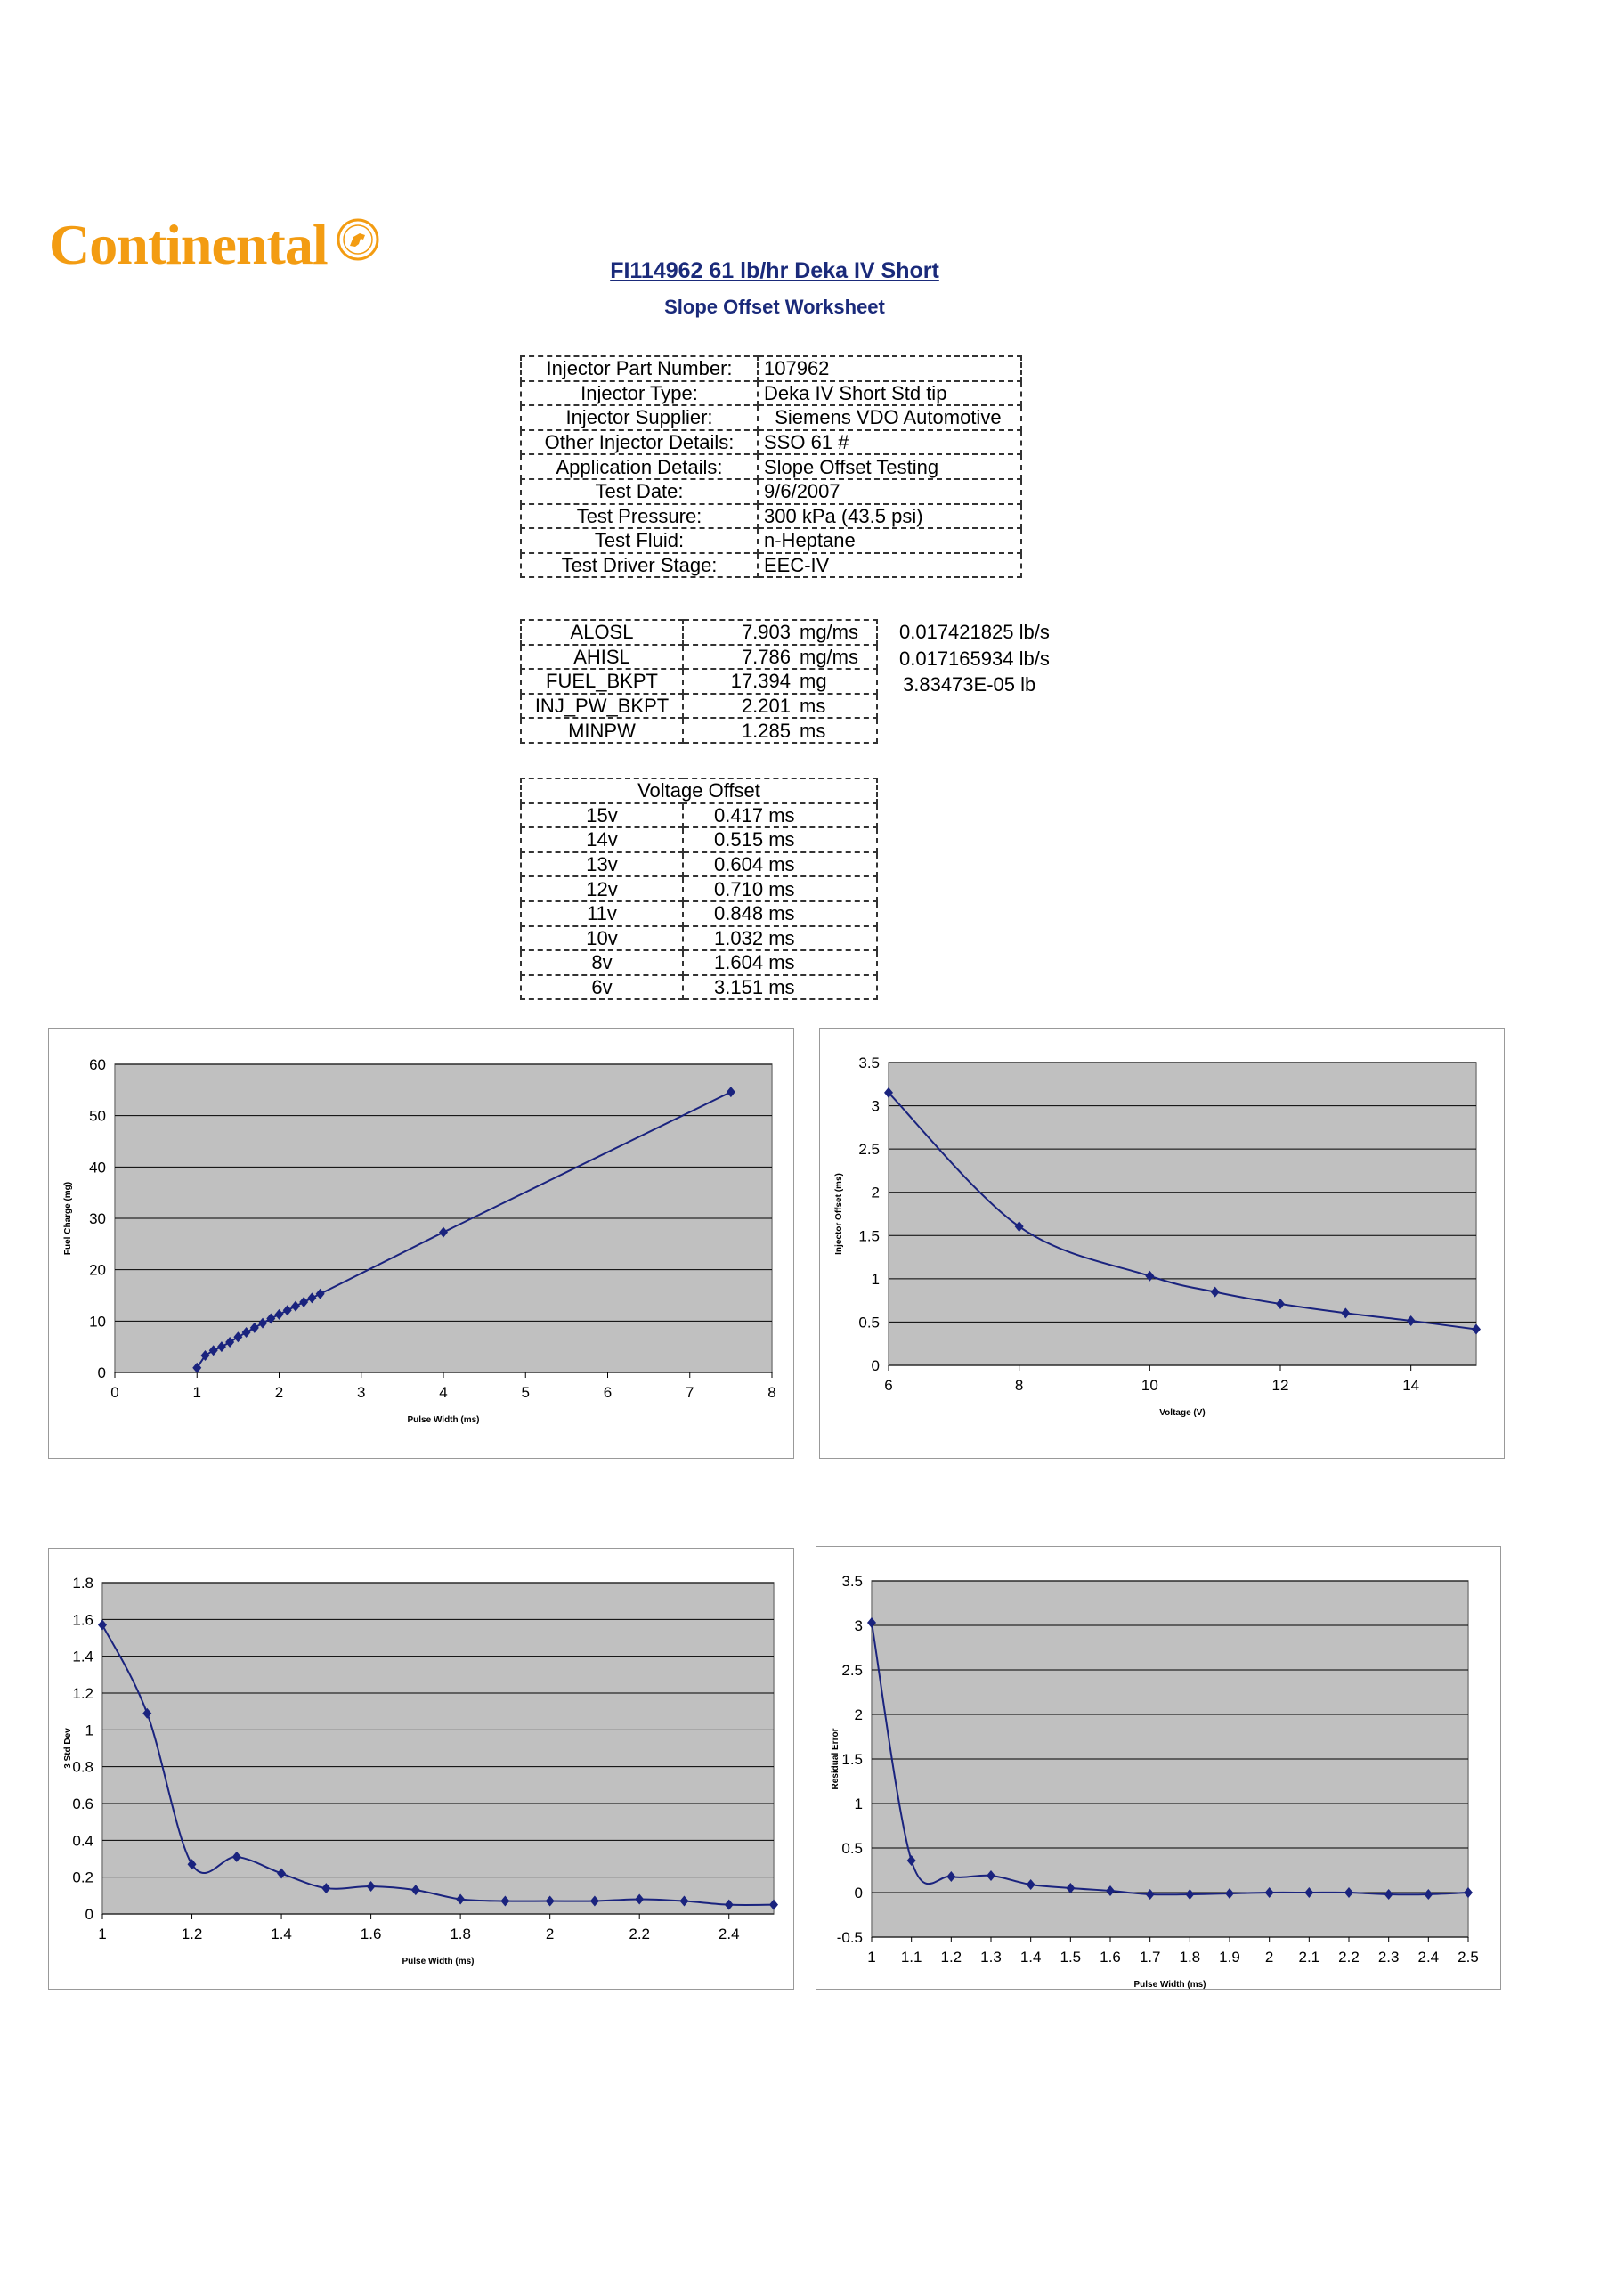  What do you see at coordinates (639, 466) in the screenshot?
I see `info-label: Application Details:` at bounding box center [639, 466].